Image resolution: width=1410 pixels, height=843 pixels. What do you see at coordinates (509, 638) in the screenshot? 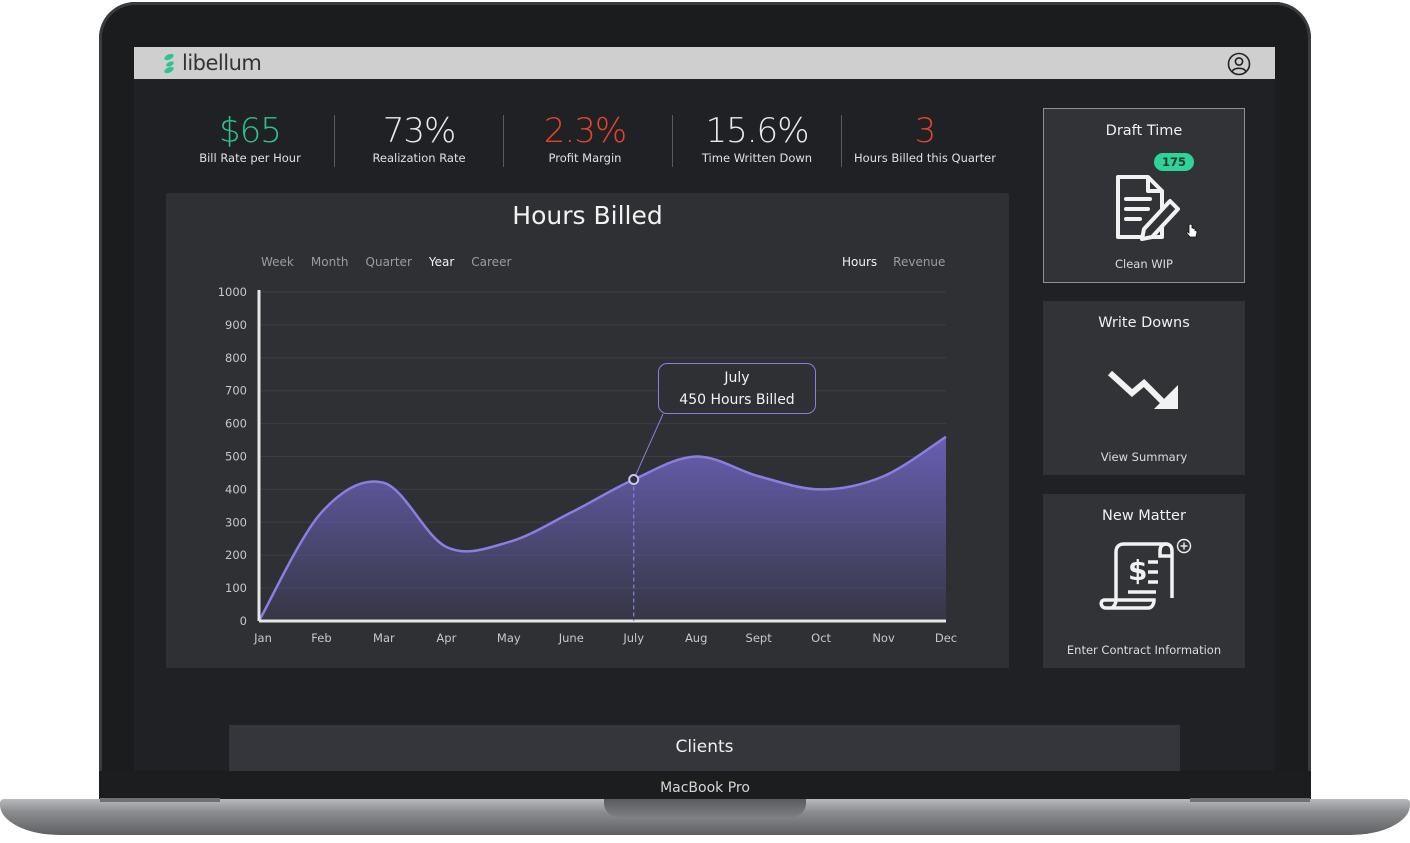
I see `x-tick-label: May` at bounding box center [509, 638].